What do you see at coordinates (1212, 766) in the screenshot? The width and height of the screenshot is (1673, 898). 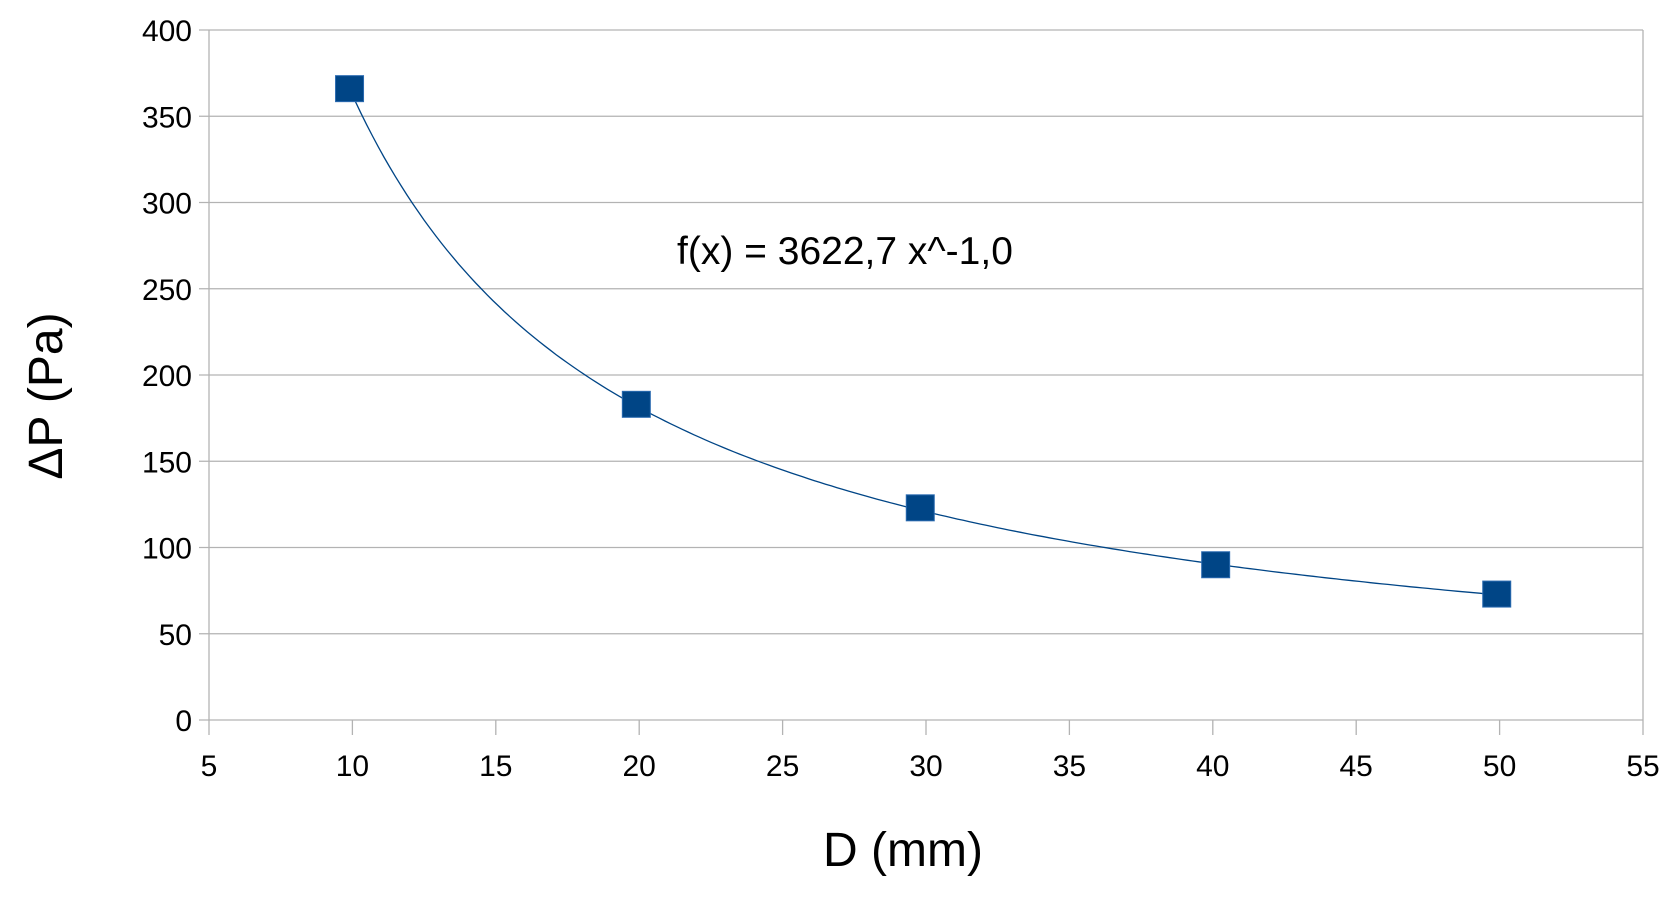 I see `x-tick-label: 40` at bounding box center [1212, 766].